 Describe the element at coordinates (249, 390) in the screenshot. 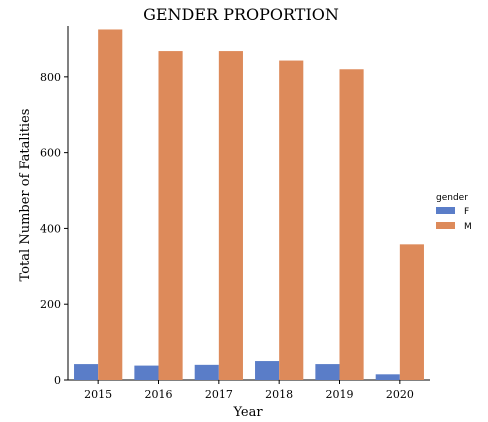

I see `x-axis: 2015 2016 2017 2018 2019 2020` at that location.